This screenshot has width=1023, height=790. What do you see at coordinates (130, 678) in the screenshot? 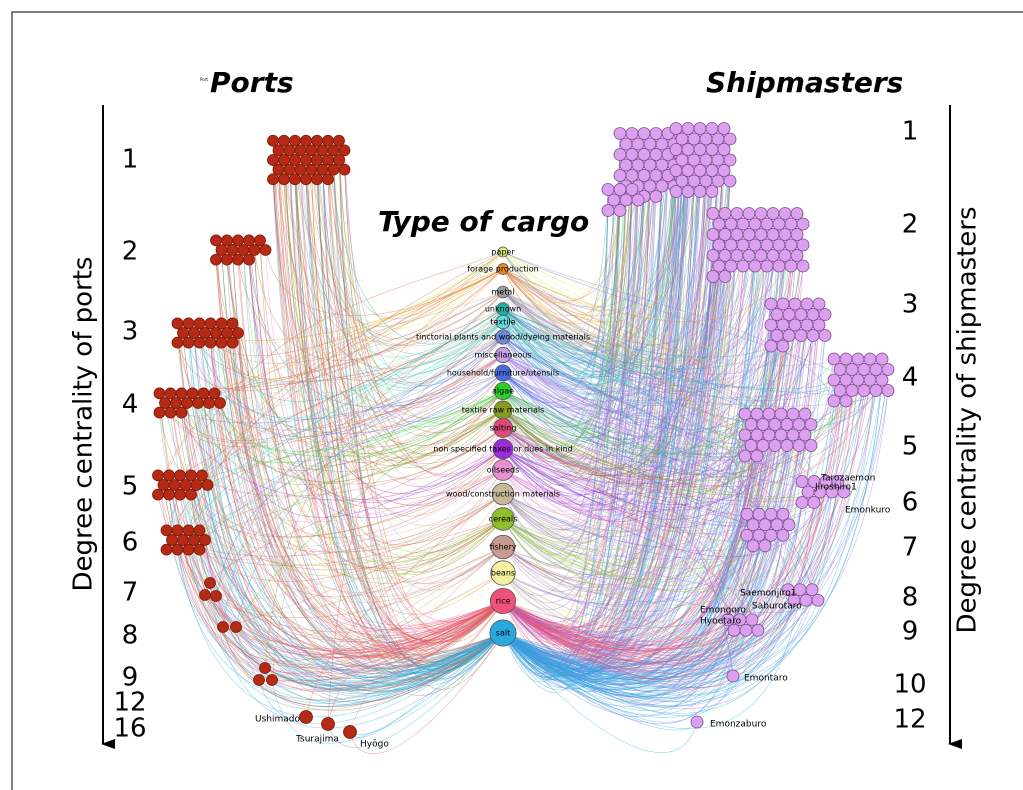
I see `port-rank: 9` at bounding box center [130, 678].